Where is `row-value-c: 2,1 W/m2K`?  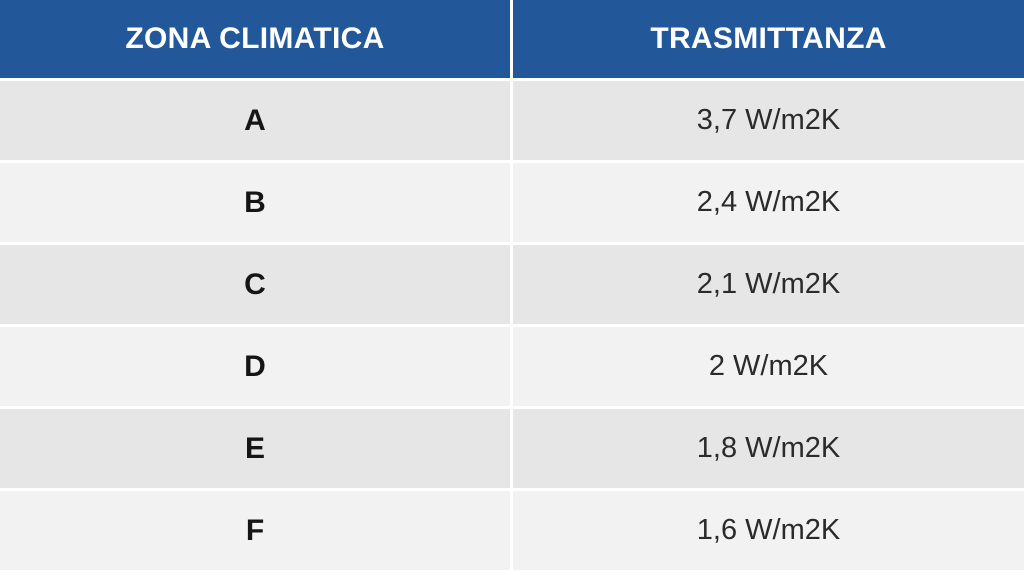
row-value-c: 2,1 W/m2K is located at coordinates (768, 284).